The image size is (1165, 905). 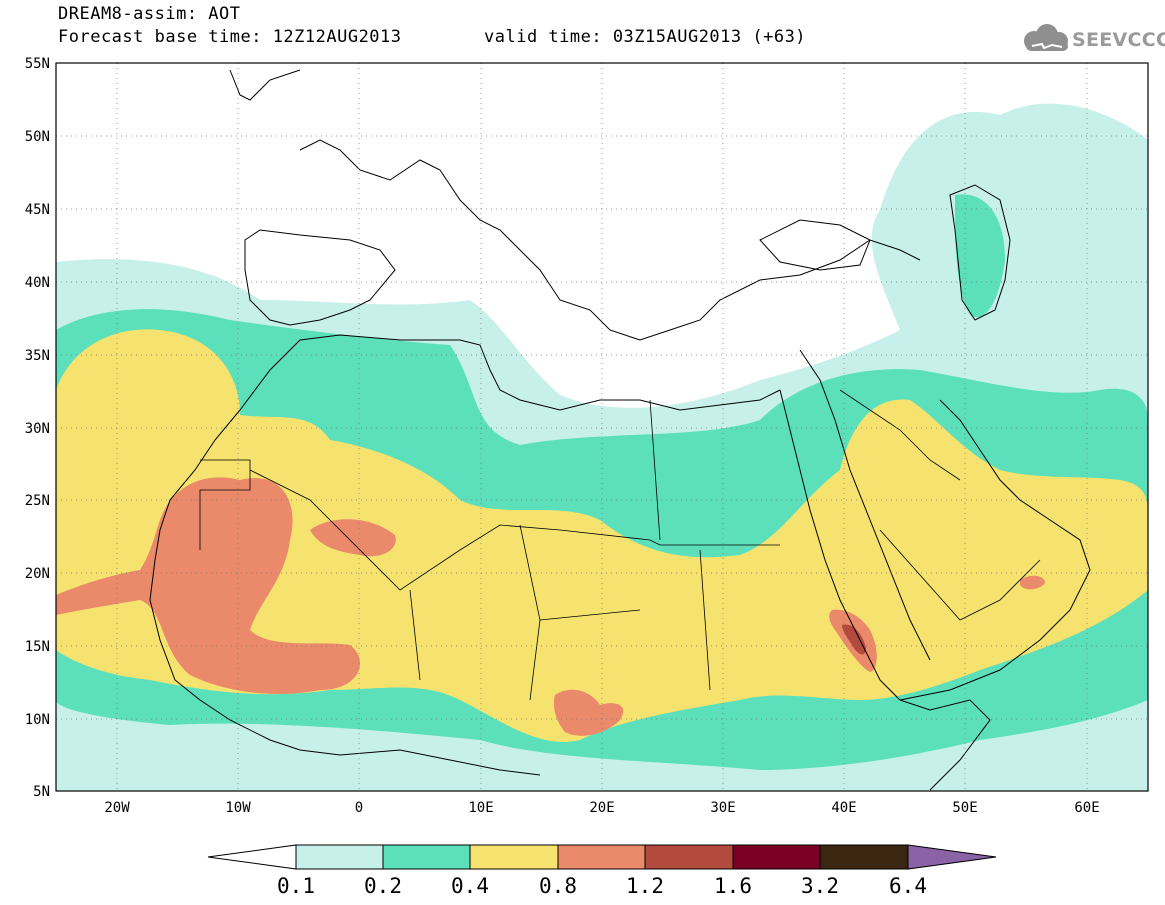 What do you see at coordinates (37, 501) in the screenshot?
I see `lat-label-25n: 25N` at bounding box center [37, 501].